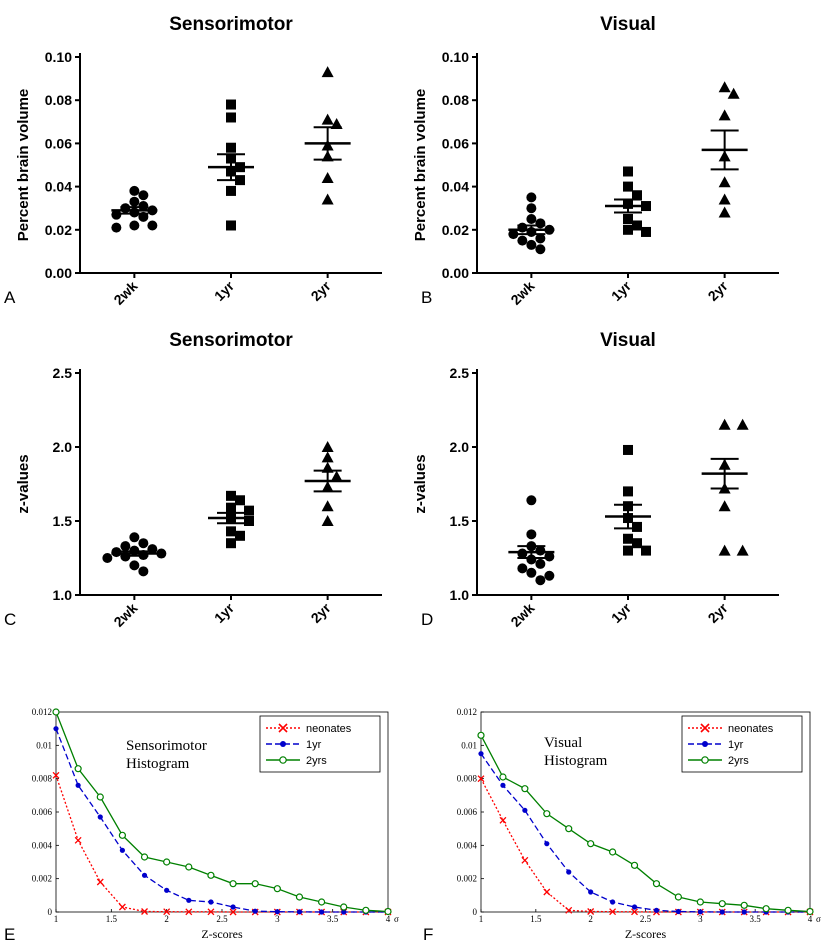  I want to click on y-tick-label: 0.04, so click(58, 187).